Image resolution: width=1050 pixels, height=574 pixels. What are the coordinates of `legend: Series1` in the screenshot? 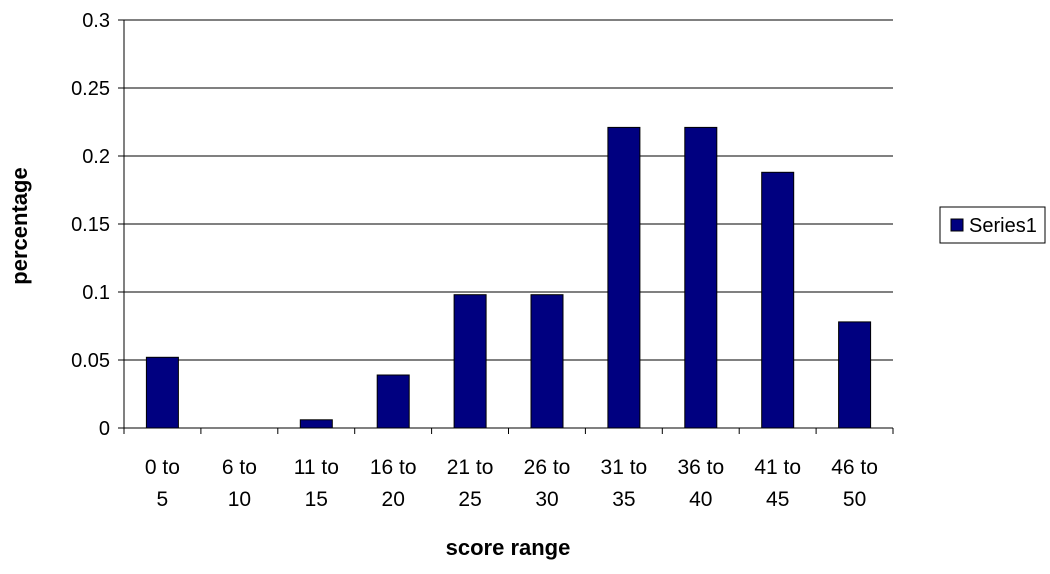 It's located at (992, 225).